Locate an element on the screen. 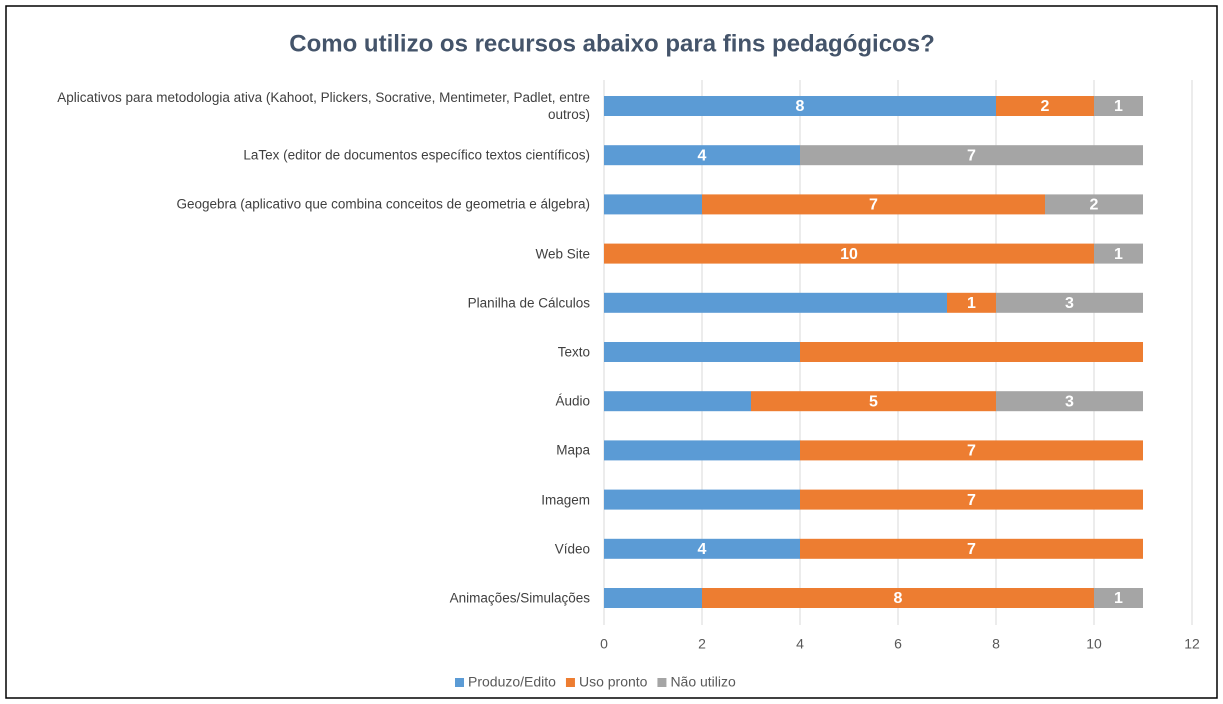  legend-label: Não utilizo is located at coordinates (703, 682).